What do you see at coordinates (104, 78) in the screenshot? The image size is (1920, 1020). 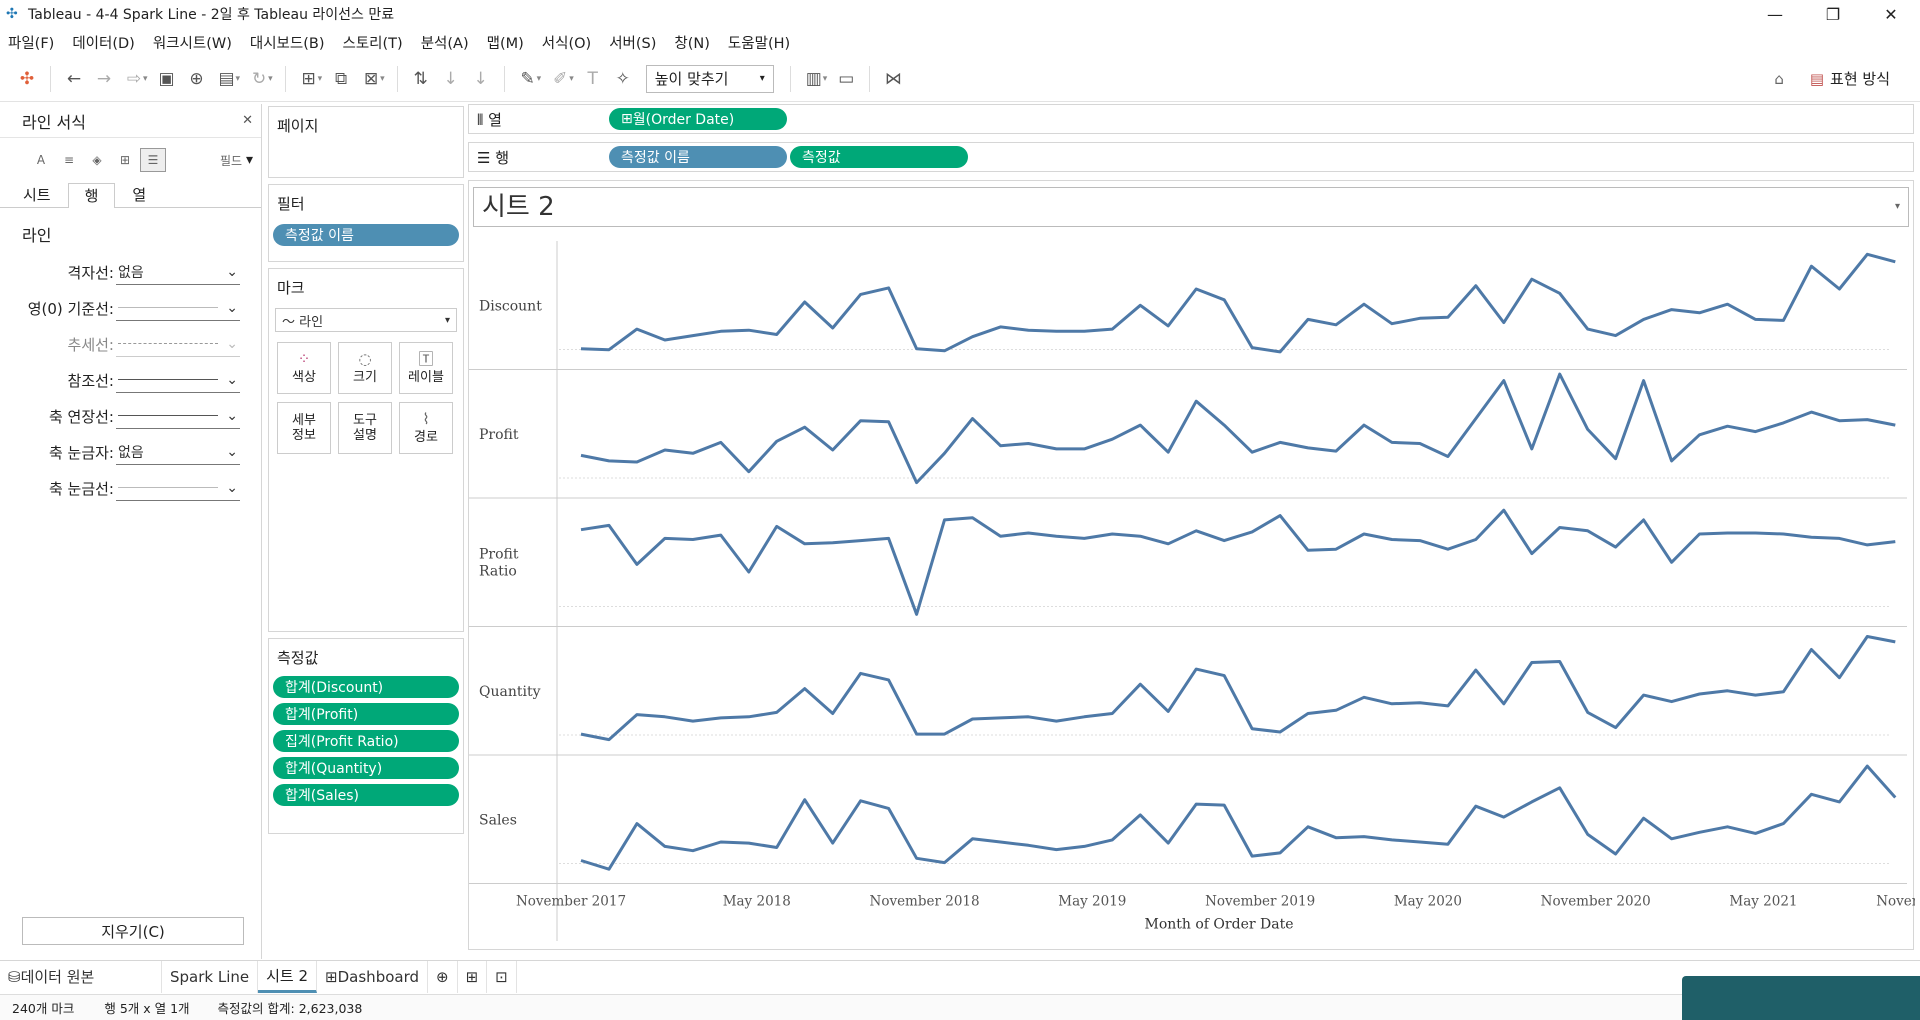 I see `redo-icon: →` at bounding box center [104, 78].